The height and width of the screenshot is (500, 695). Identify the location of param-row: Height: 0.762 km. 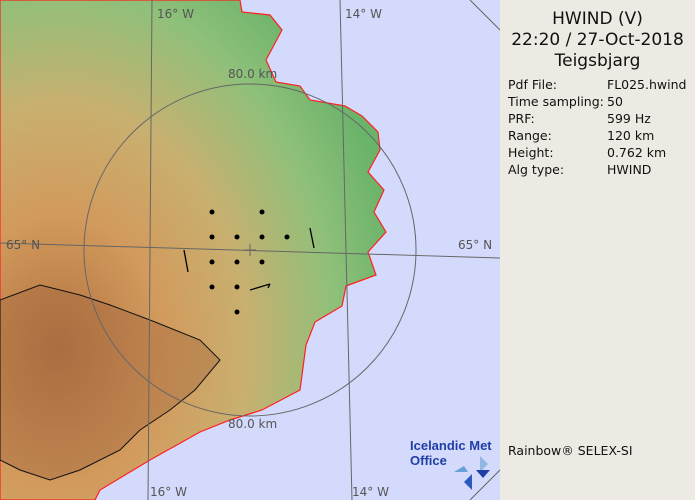
(597, 152).